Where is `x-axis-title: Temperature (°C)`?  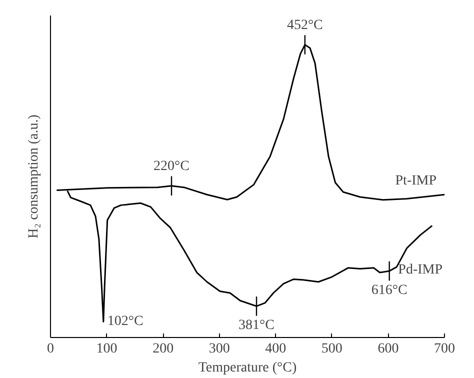 x-axis-title: Temperature (°C) is located at coordinates (247, 368).